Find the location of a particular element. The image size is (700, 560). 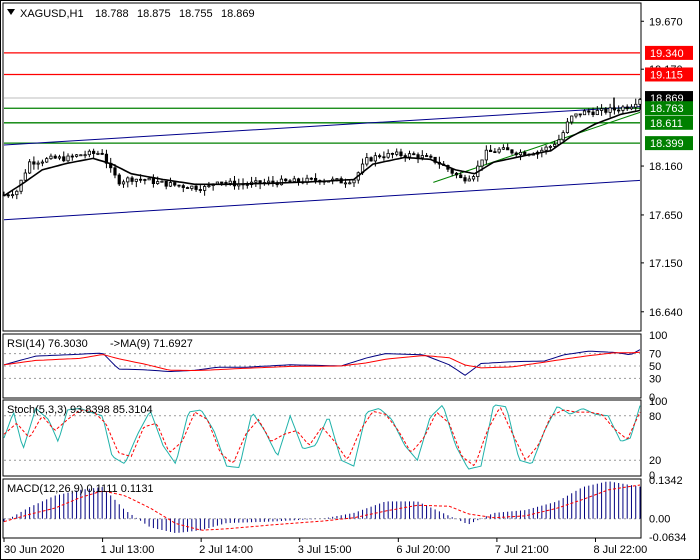

macd-axis: 0.1342 0.00 -0.0634 is located at coordinates (667, 509).